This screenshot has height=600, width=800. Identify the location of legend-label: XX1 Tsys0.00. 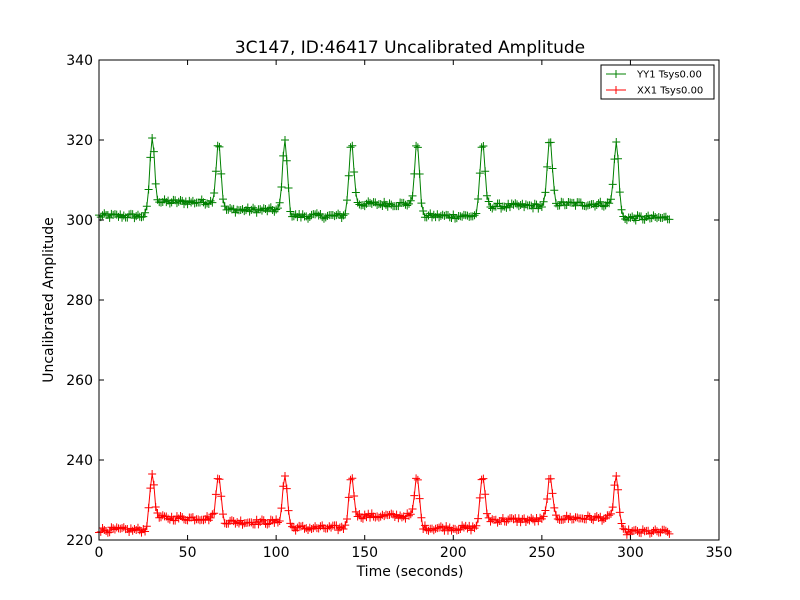
(670, 91).